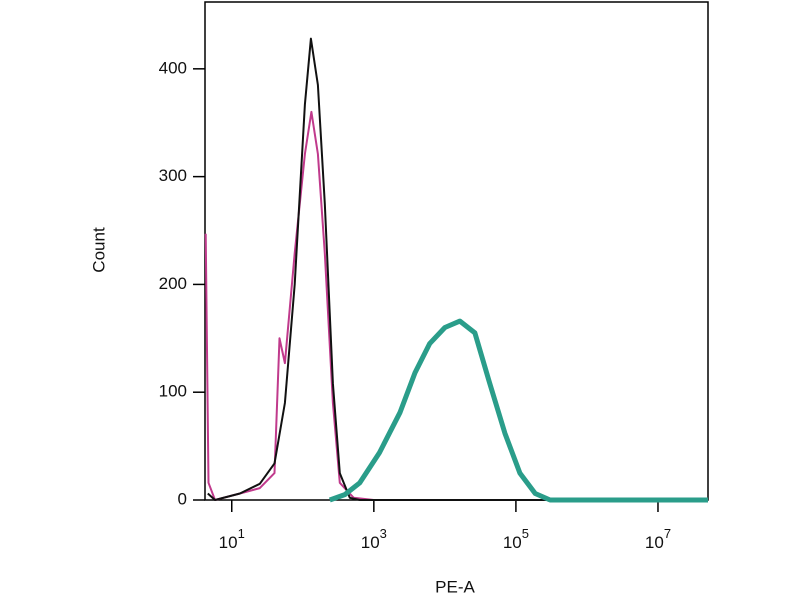  What do you see at coordinates (525, 533) in the screenshot?
I see `tick-exponent: 5` at bounding box center [525, 533].